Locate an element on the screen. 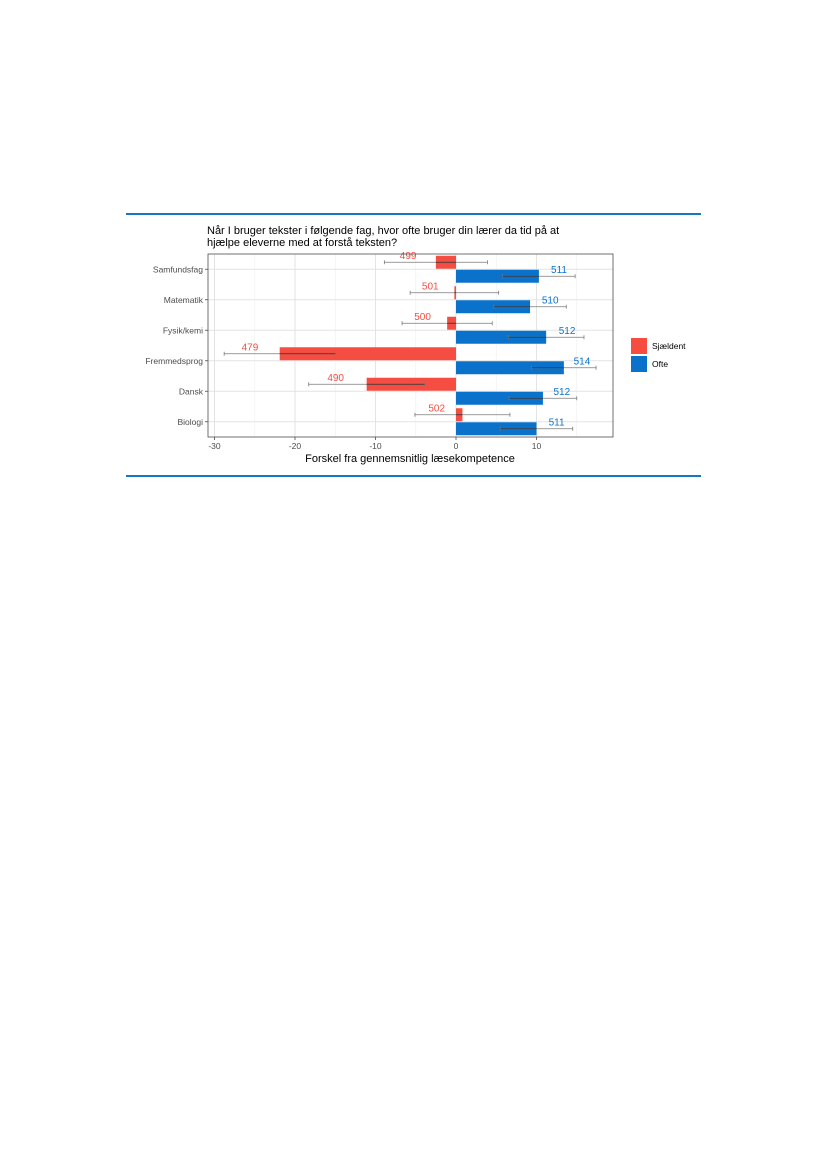 Image resolution: width=827 pixels, height=1169 pixels. x-axis-label: Forskel fra gennemsnitlig læsekompetence is located at coordinates (410, 459).